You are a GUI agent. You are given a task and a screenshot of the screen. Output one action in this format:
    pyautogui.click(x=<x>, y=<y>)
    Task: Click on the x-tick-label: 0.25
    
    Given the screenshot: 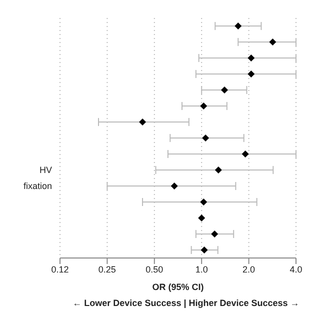 What is the action you would take?
    pyautogui.click(x=107, y=269)
    